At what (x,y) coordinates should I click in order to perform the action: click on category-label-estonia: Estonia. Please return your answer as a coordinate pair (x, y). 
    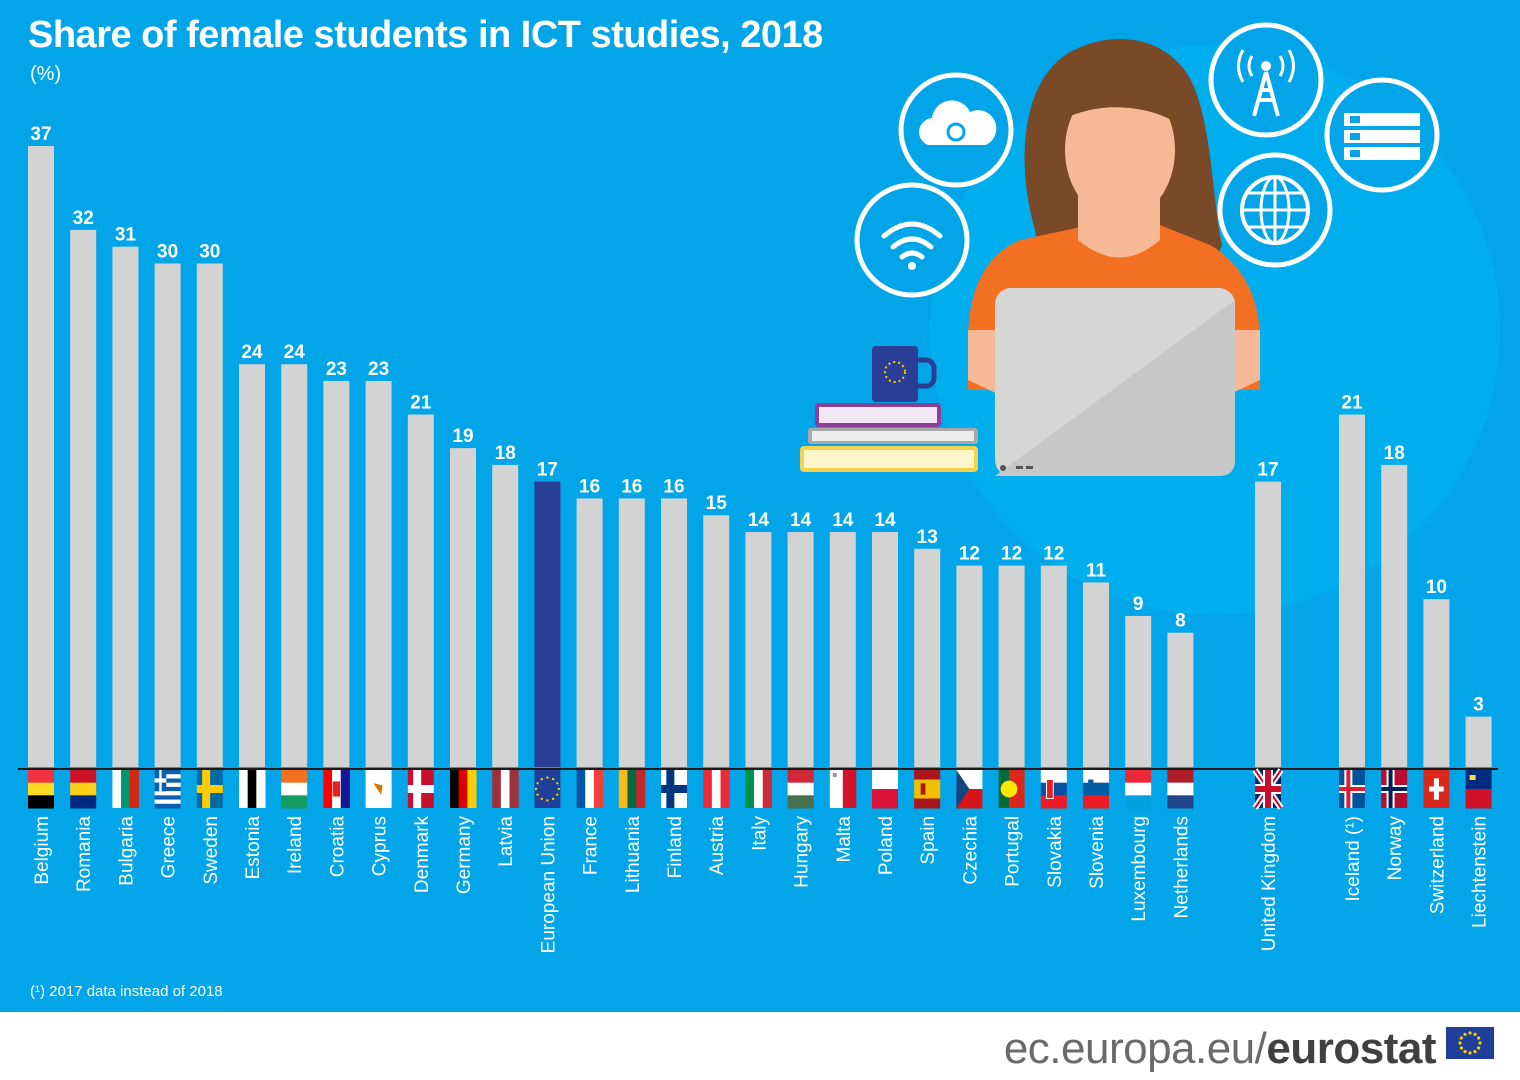
    Looking at the image, I should click on (253, 848).